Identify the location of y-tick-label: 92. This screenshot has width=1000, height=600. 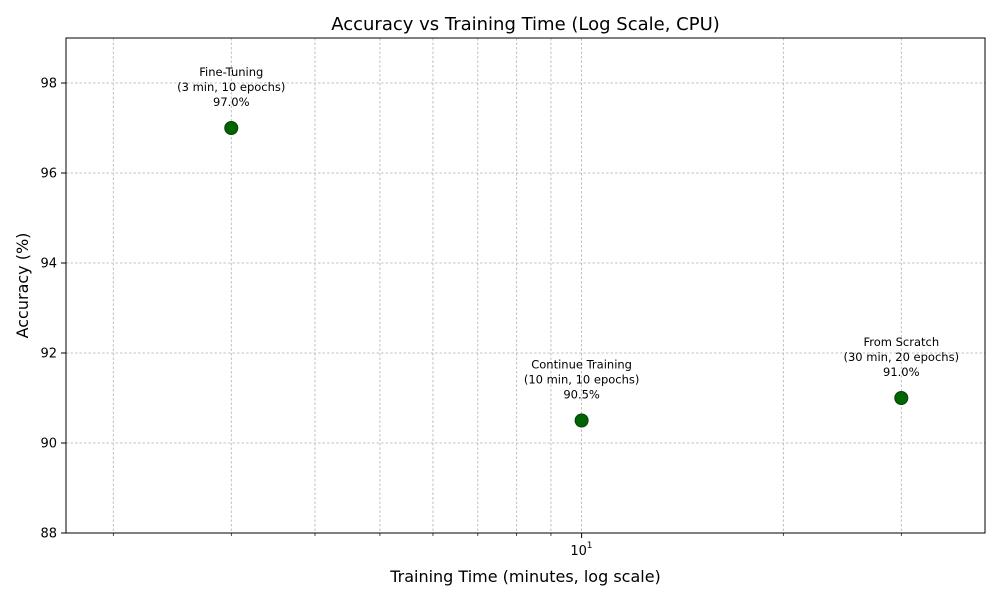
(48, 354).